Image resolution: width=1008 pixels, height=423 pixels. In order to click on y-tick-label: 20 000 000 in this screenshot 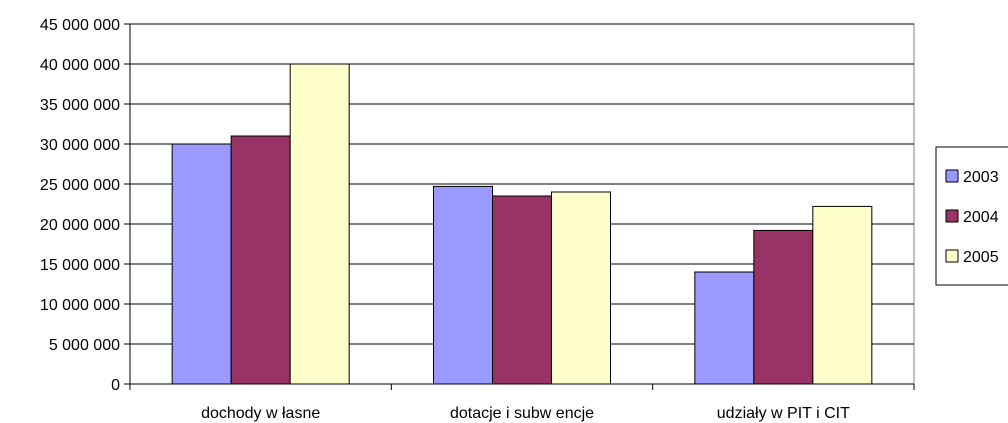, I will do `click(80, 225)`.